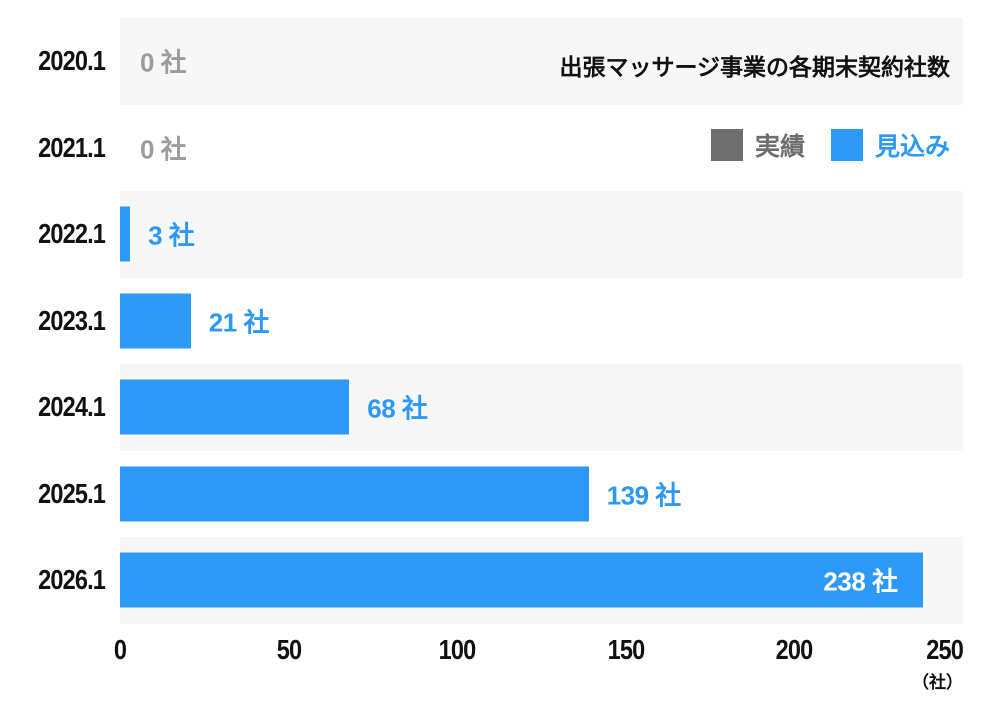 The image size is (1000, 706). What do you see at coordinates (72, 493) in the screenshot?
I see `category-label: 2025.1` at bounding box center [72, 493].